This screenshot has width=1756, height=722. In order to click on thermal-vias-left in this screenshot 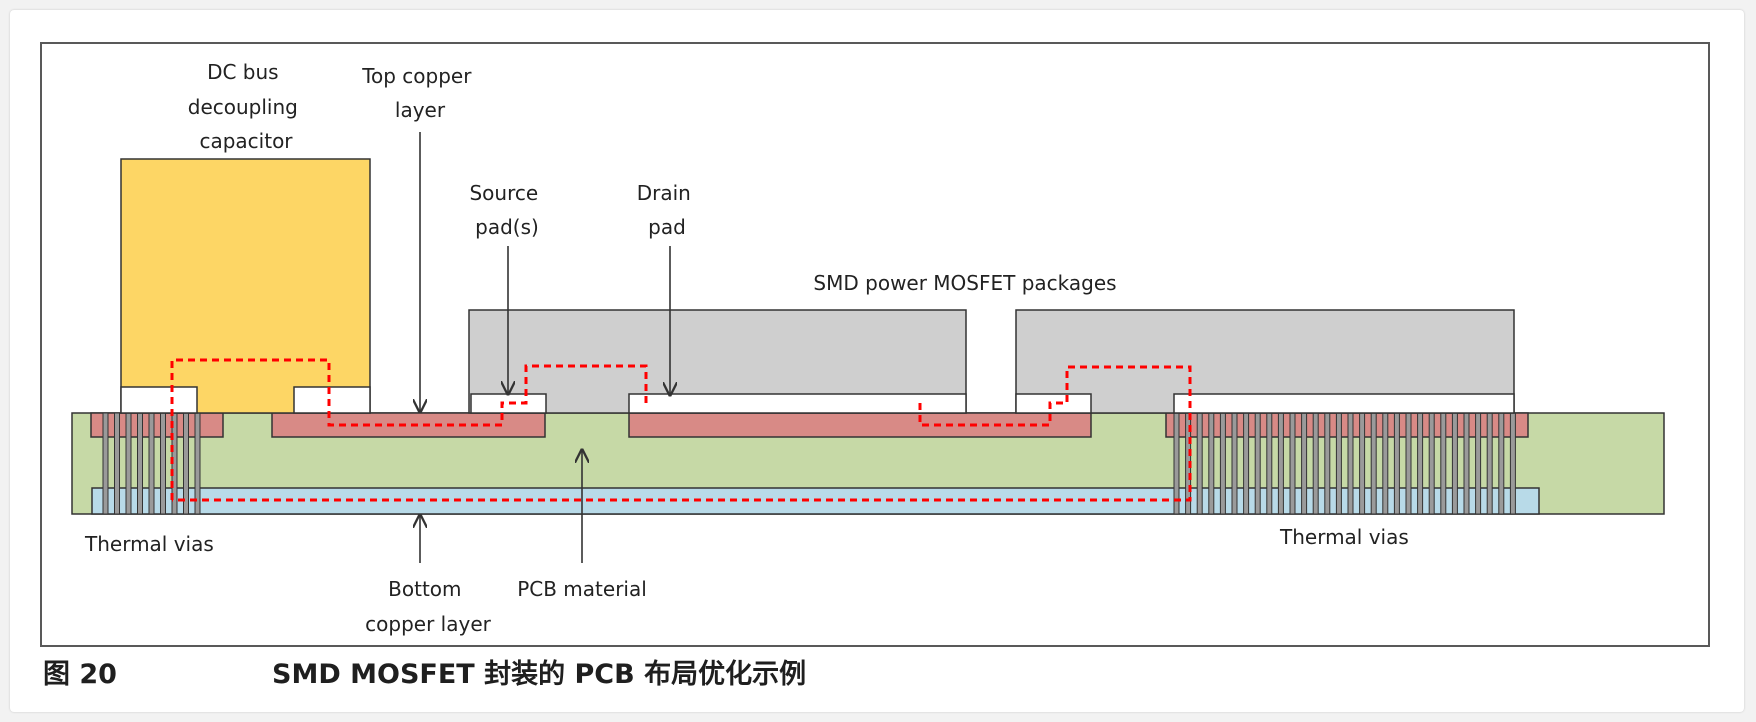, I will do `click(151, 463)`.